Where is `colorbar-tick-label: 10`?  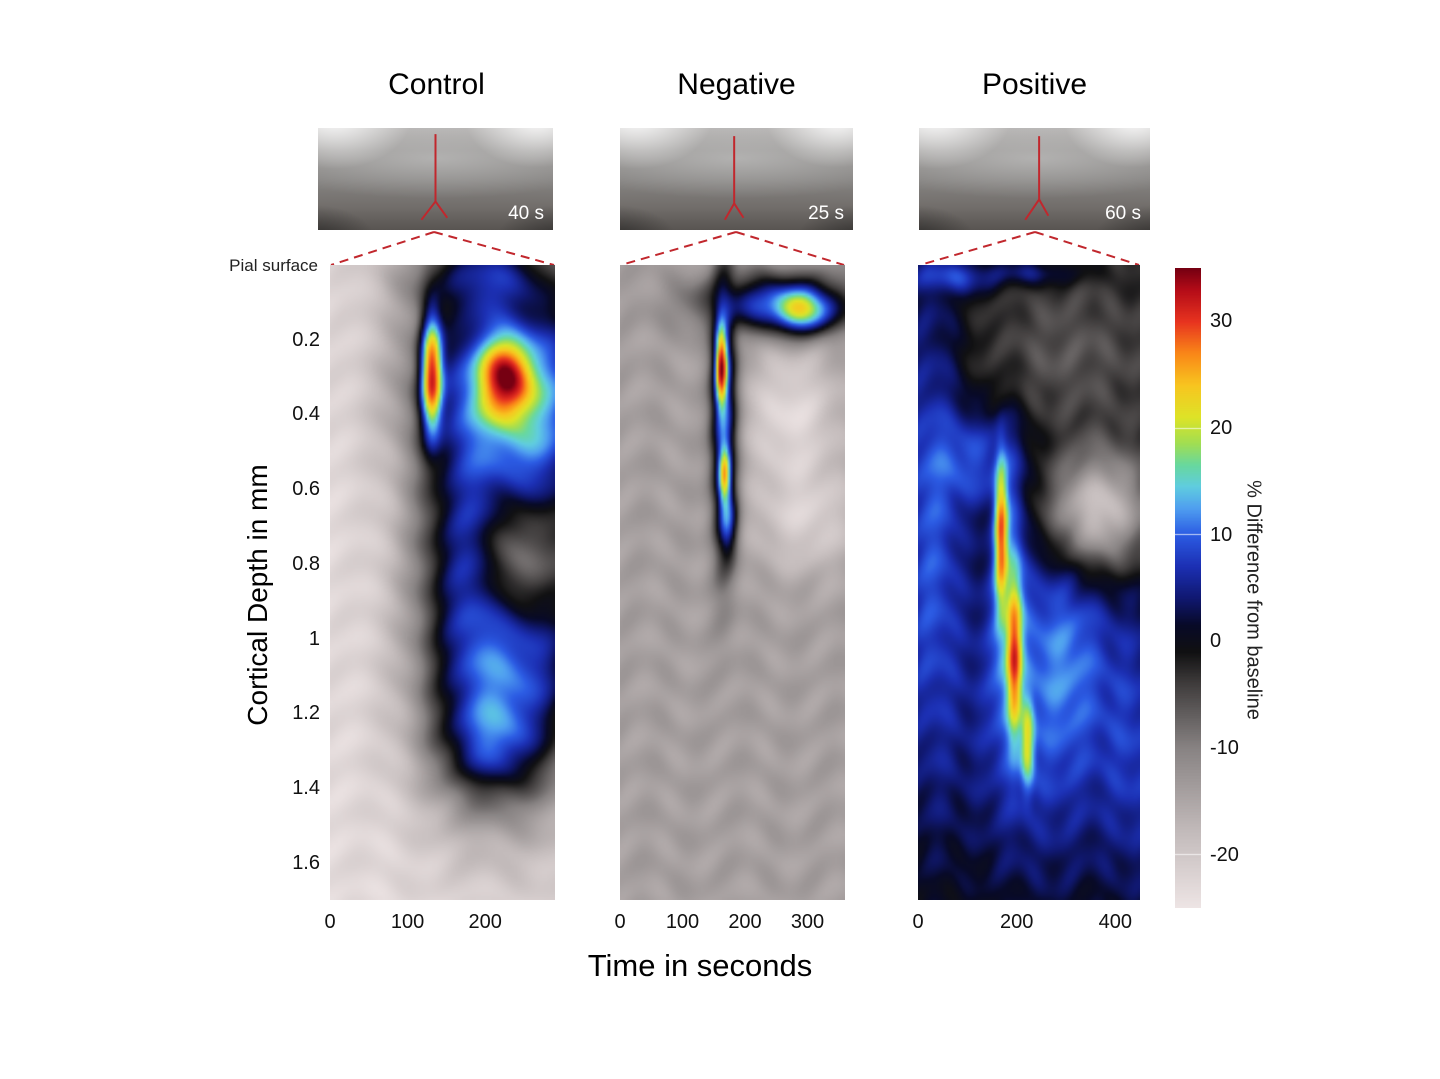
colorbar-tick-label: 10 is located at coordinates (1221, 534).